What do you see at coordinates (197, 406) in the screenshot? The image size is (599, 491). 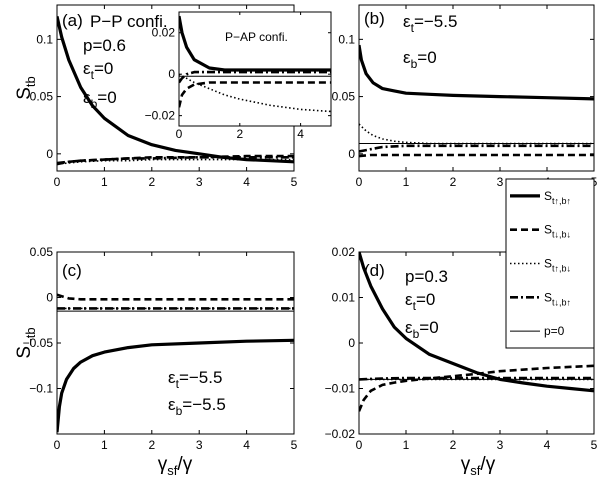 I see `epsilon-b-label: εb=−5.5` at bounding box center [197, 406].